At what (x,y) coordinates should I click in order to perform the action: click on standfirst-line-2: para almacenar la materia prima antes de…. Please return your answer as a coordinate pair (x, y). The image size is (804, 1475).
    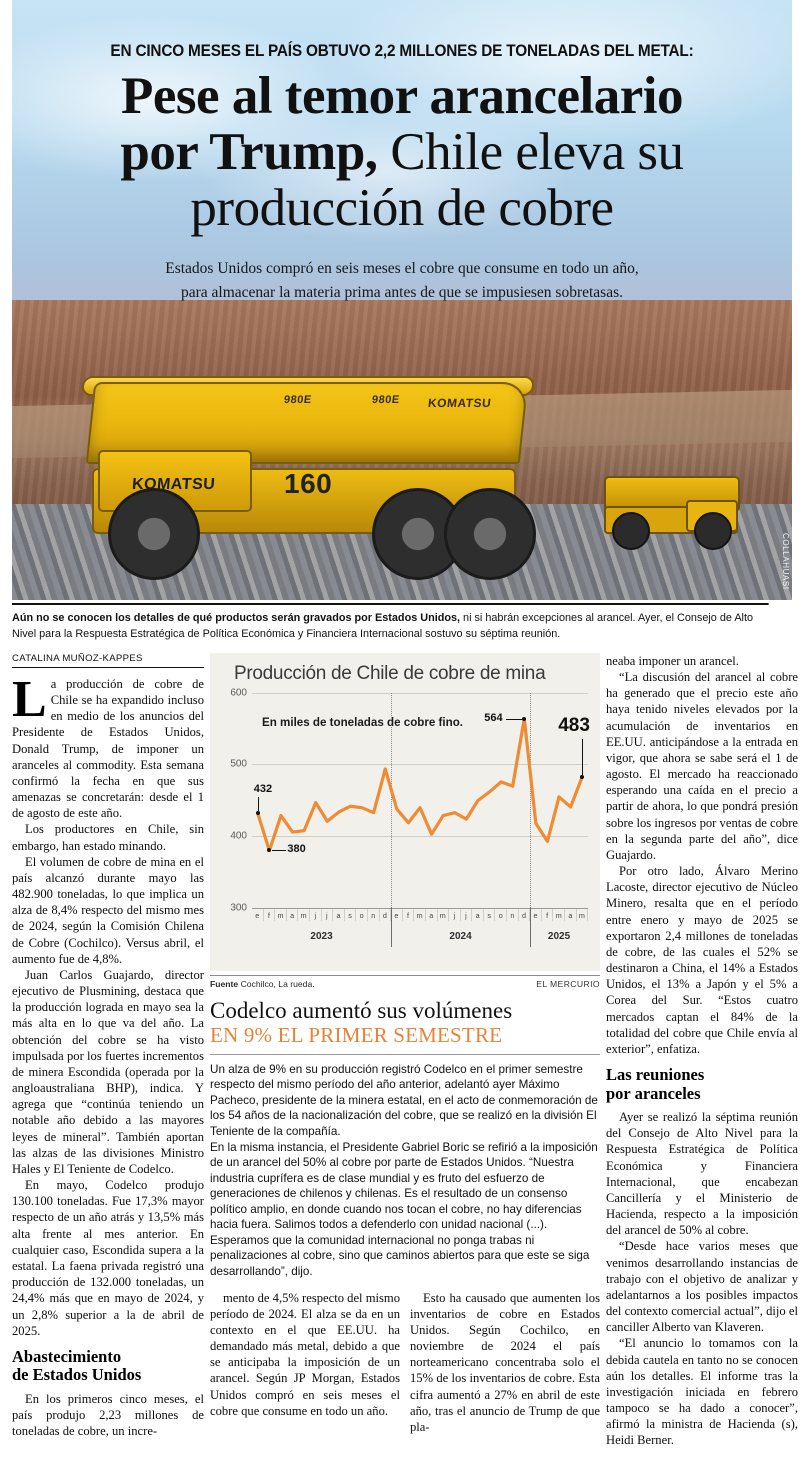
    Looking at the image, I should click on (402, 292).